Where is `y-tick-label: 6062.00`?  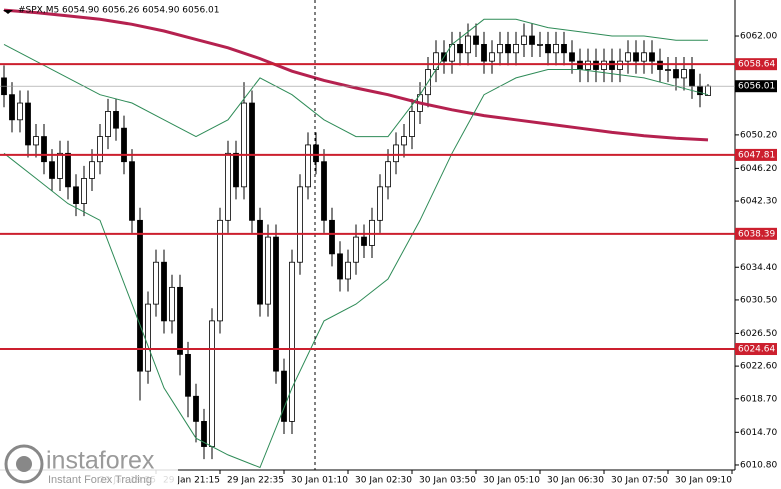 y-tick-label: 6062.00 is located at coordinates (758, 37).